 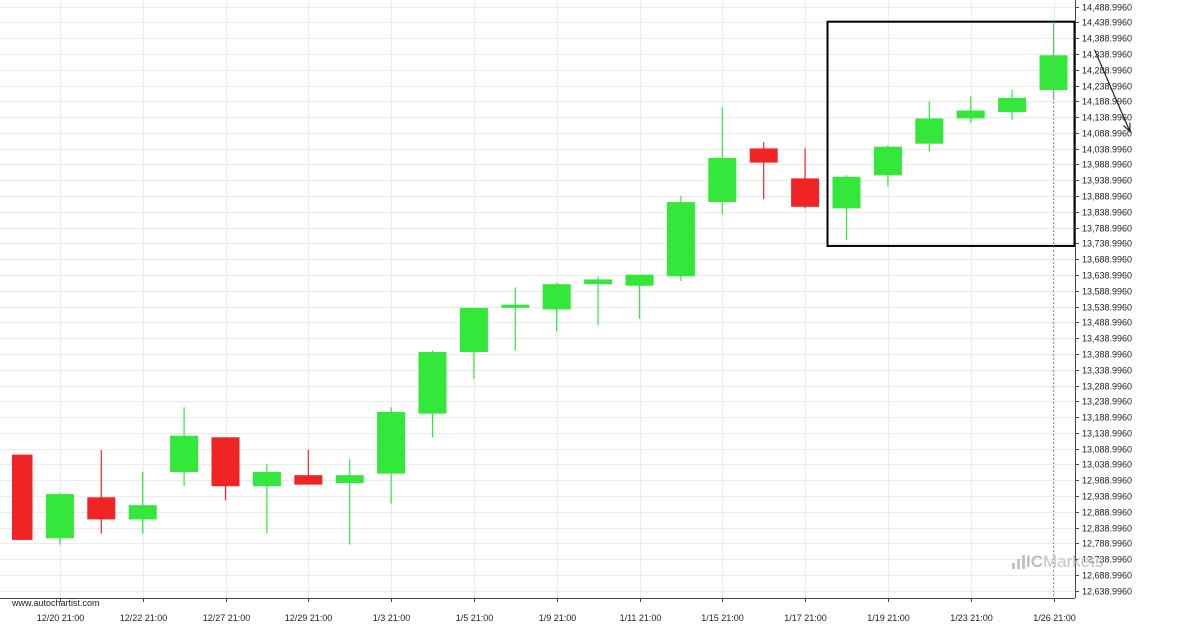 What do you see at coordinates (56, 603) in the screenshot?
I see `source-label: www.autochartist.com` at bounding box center [56, 603].